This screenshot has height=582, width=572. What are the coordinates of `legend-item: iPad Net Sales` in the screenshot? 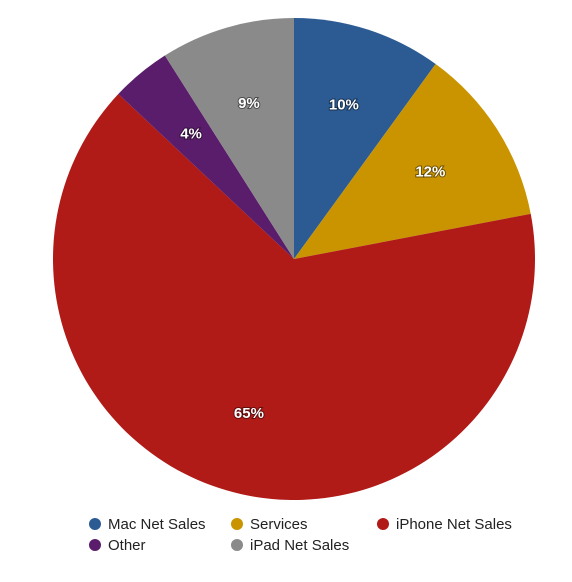 It's located at (290, 545).